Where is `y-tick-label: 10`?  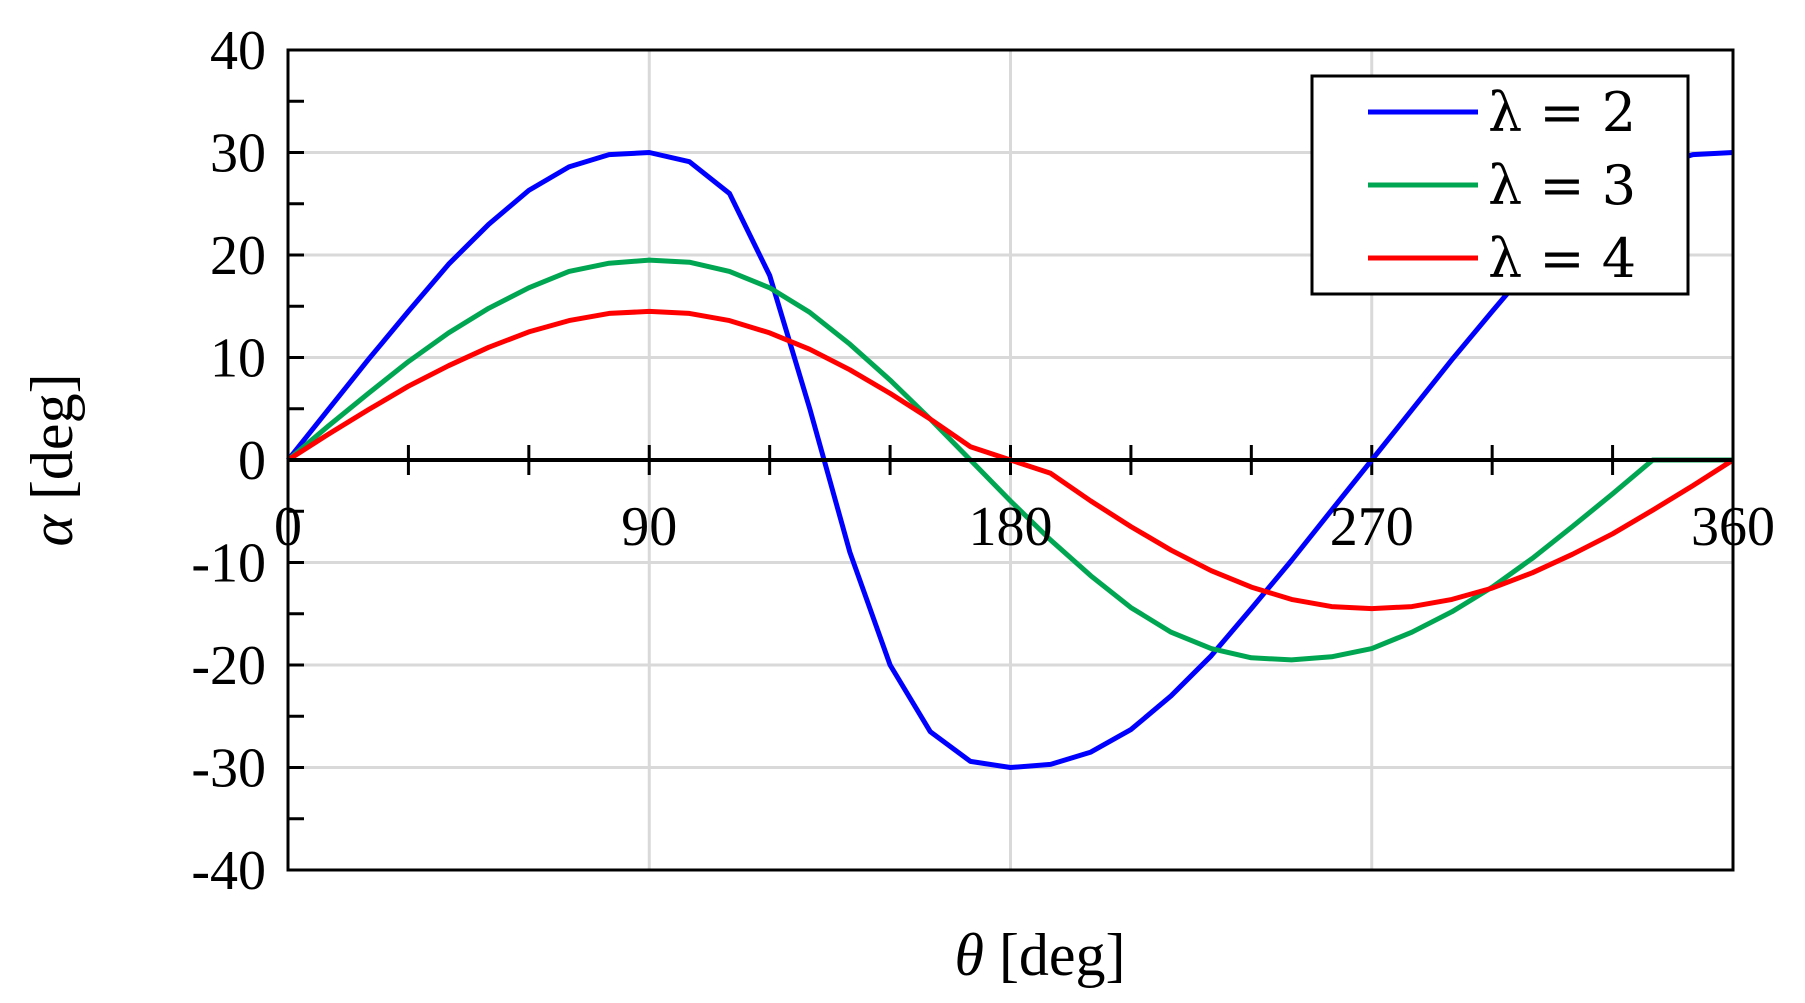
y-tick-label: 10 is located at coordinates (238, 359).